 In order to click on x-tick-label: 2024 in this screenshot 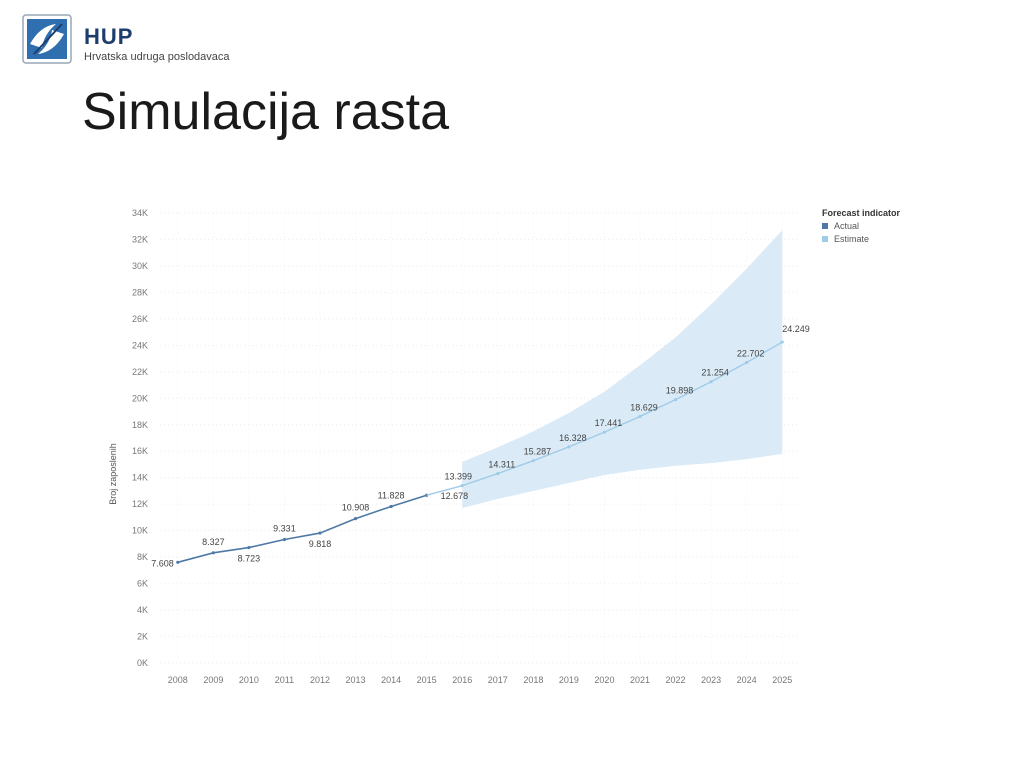, I will do `click(747, 680)`.